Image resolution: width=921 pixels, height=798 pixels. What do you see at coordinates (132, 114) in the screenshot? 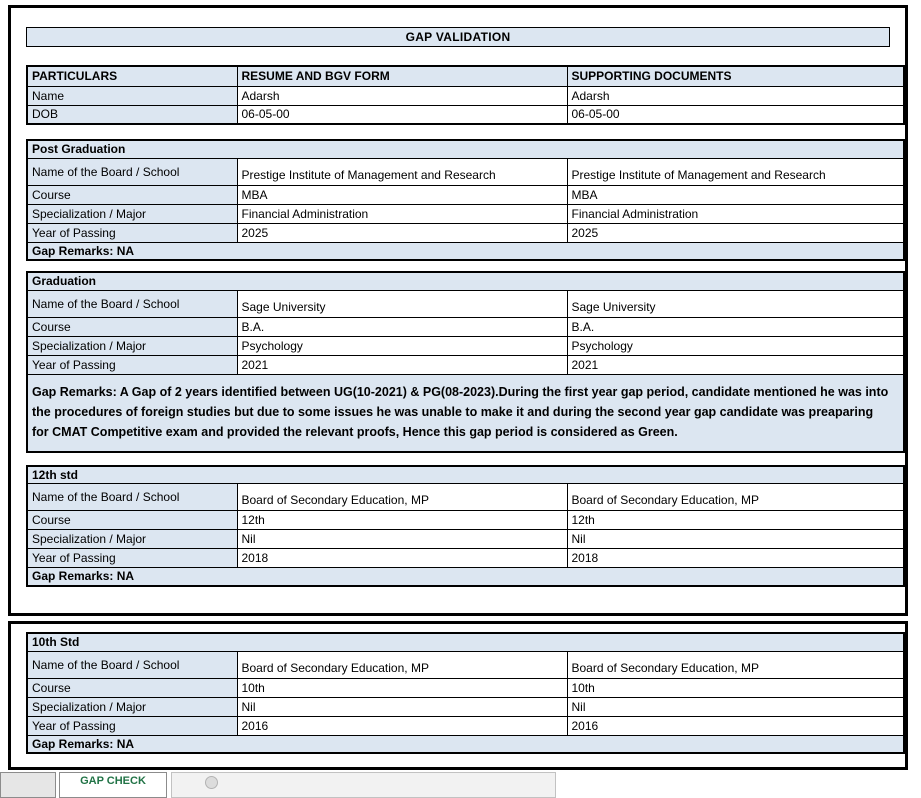
I see `row-label: DOB` at bounding box center [132, 114].